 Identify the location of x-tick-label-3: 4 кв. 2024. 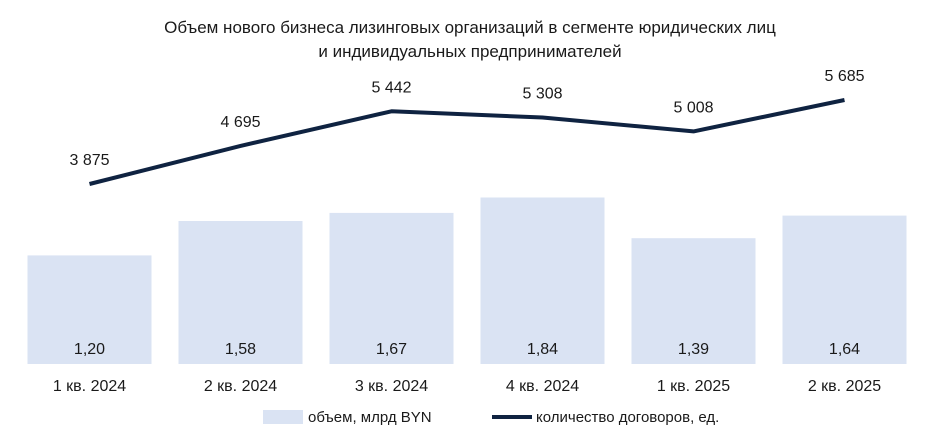
(542, 386).